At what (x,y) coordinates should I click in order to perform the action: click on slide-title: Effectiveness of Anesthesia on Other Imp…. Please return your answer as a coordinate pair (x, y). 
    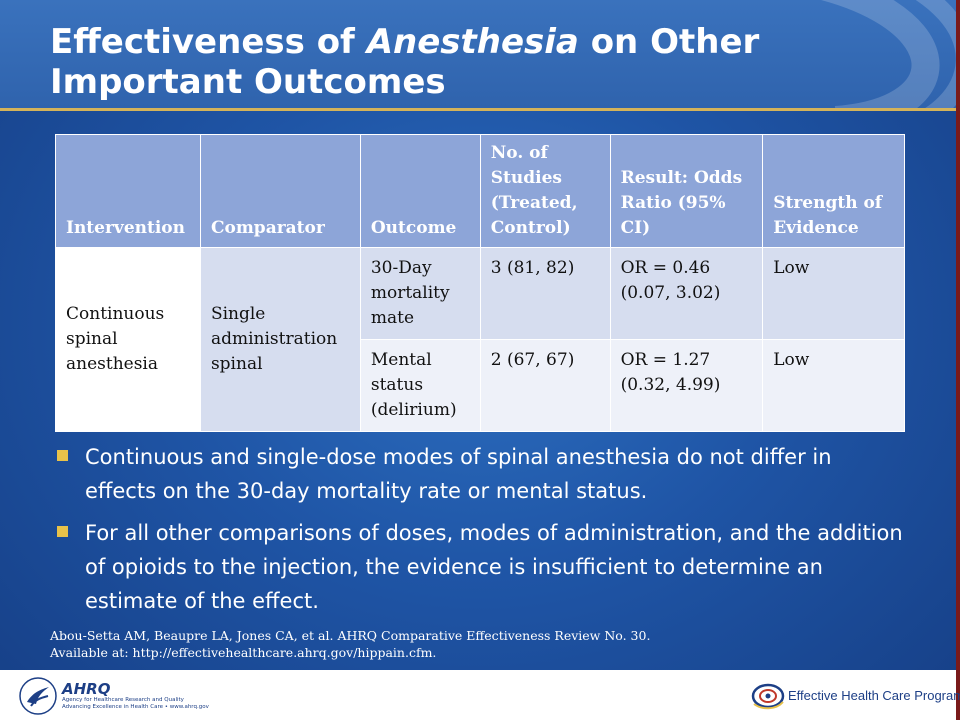
    Looking at the image, I should click on (490, 62).